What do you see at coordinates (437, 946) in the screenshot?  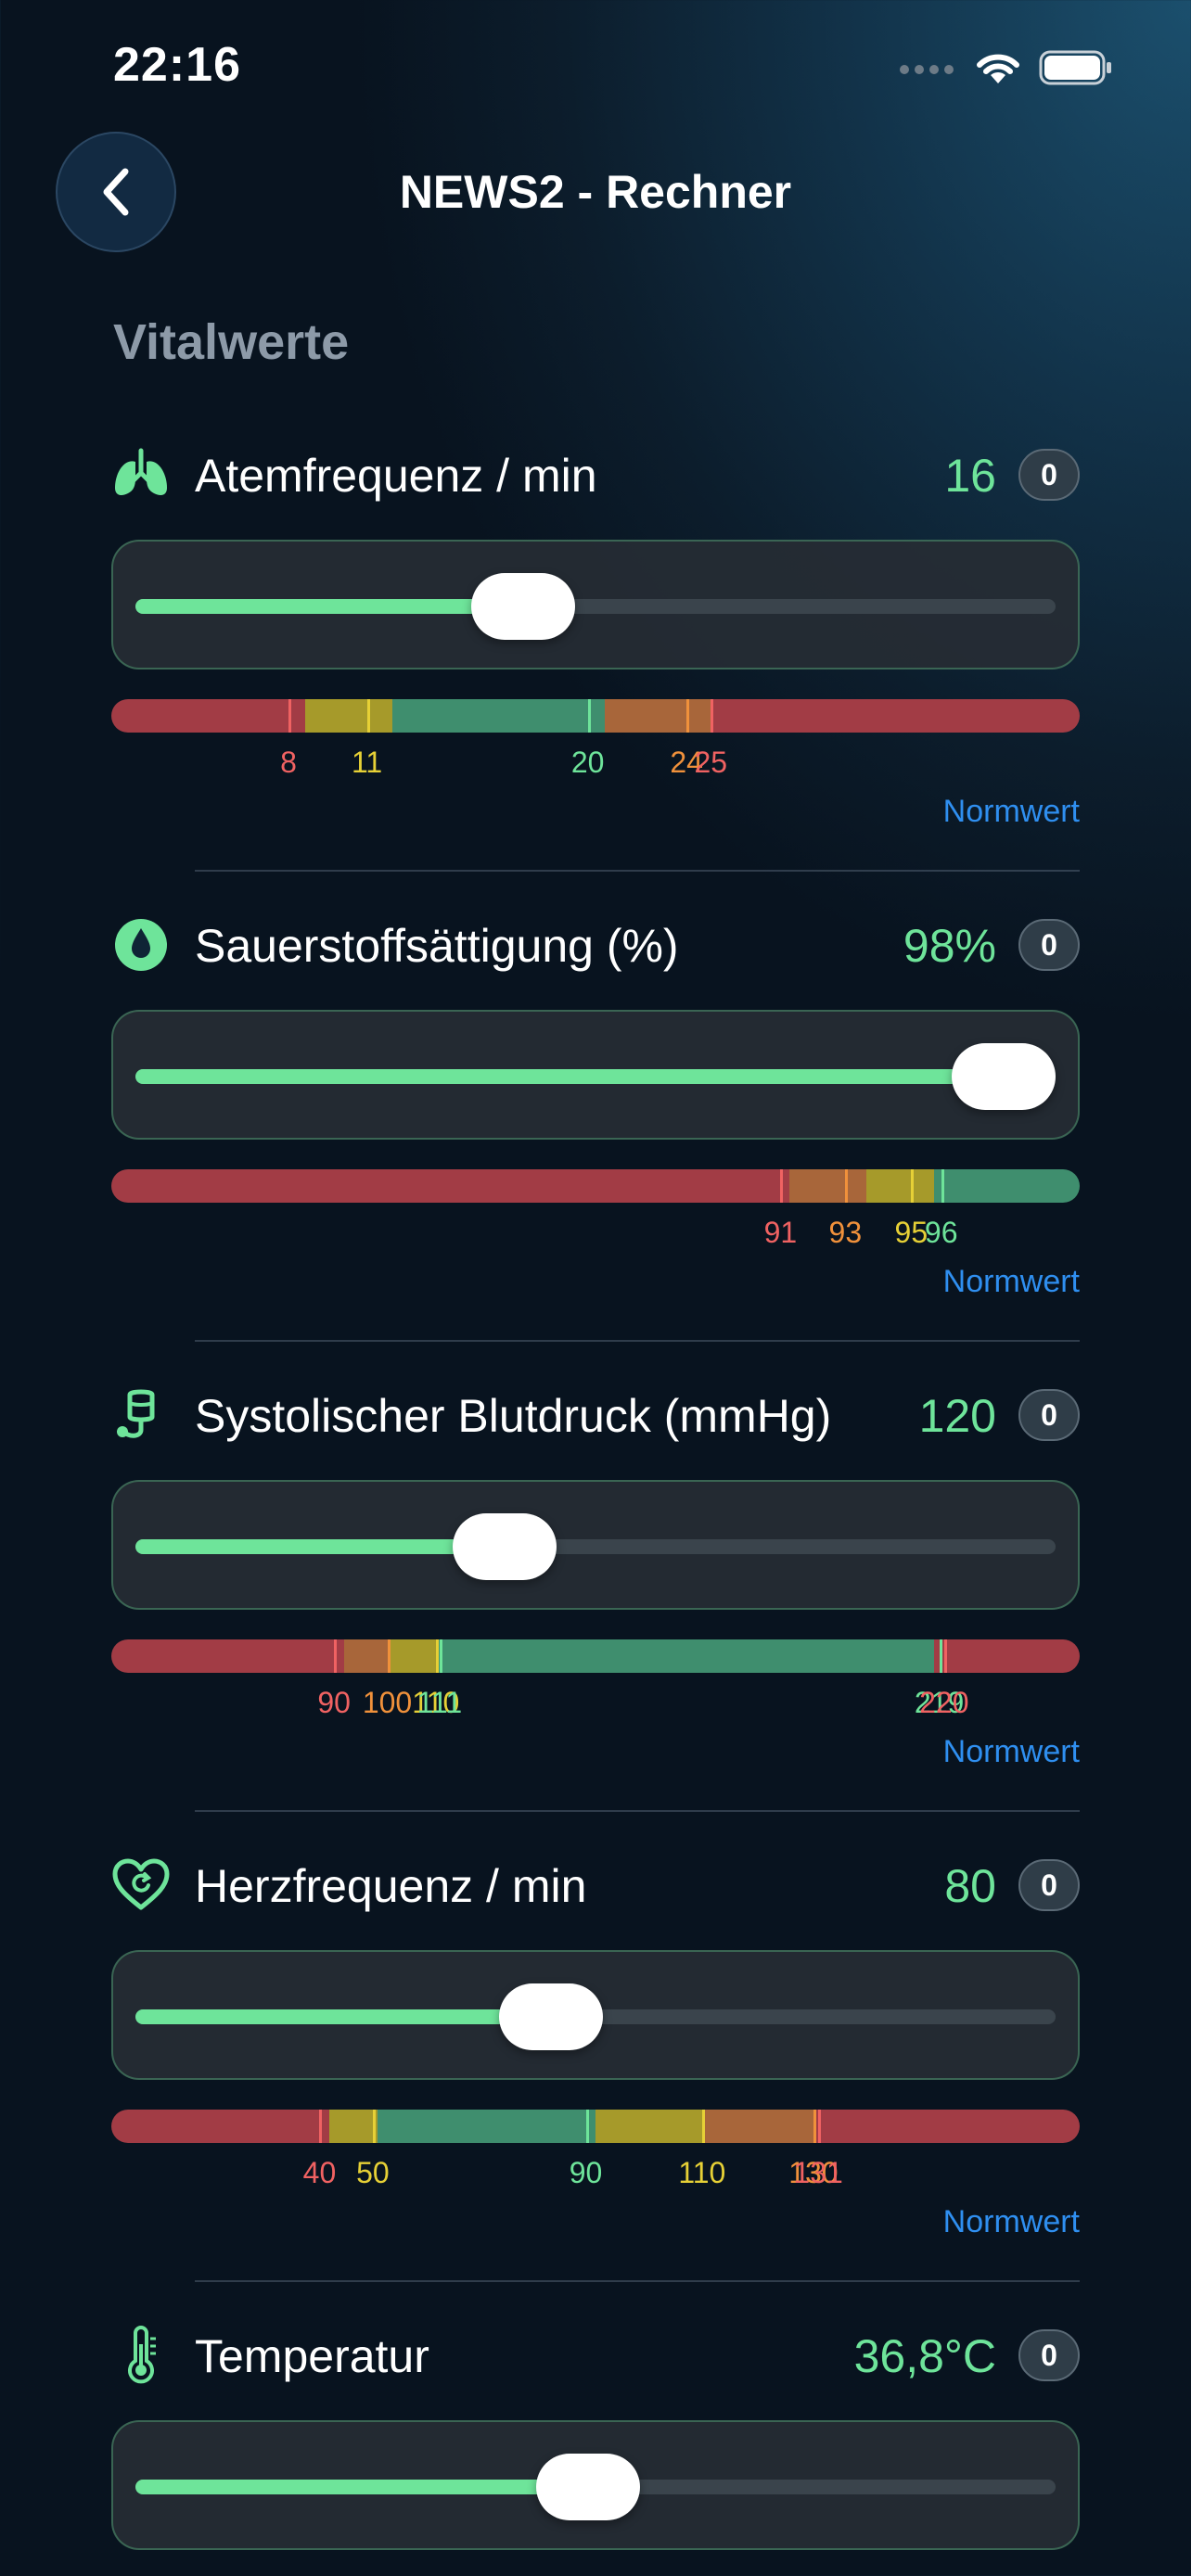 I see `vital-label: Sauerstoffsättigung (%)` at bounding box center [437, 946].